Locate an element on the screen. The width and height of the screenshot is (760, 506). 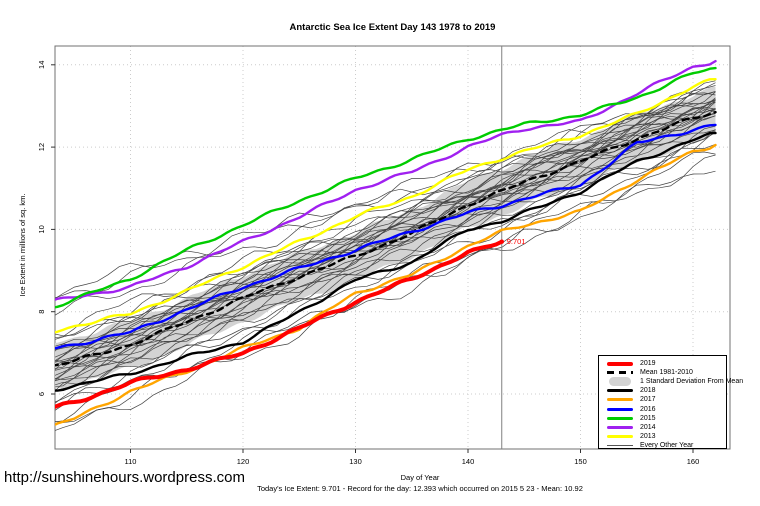
legend-label: 2016 is located at coordinates (648, 409).